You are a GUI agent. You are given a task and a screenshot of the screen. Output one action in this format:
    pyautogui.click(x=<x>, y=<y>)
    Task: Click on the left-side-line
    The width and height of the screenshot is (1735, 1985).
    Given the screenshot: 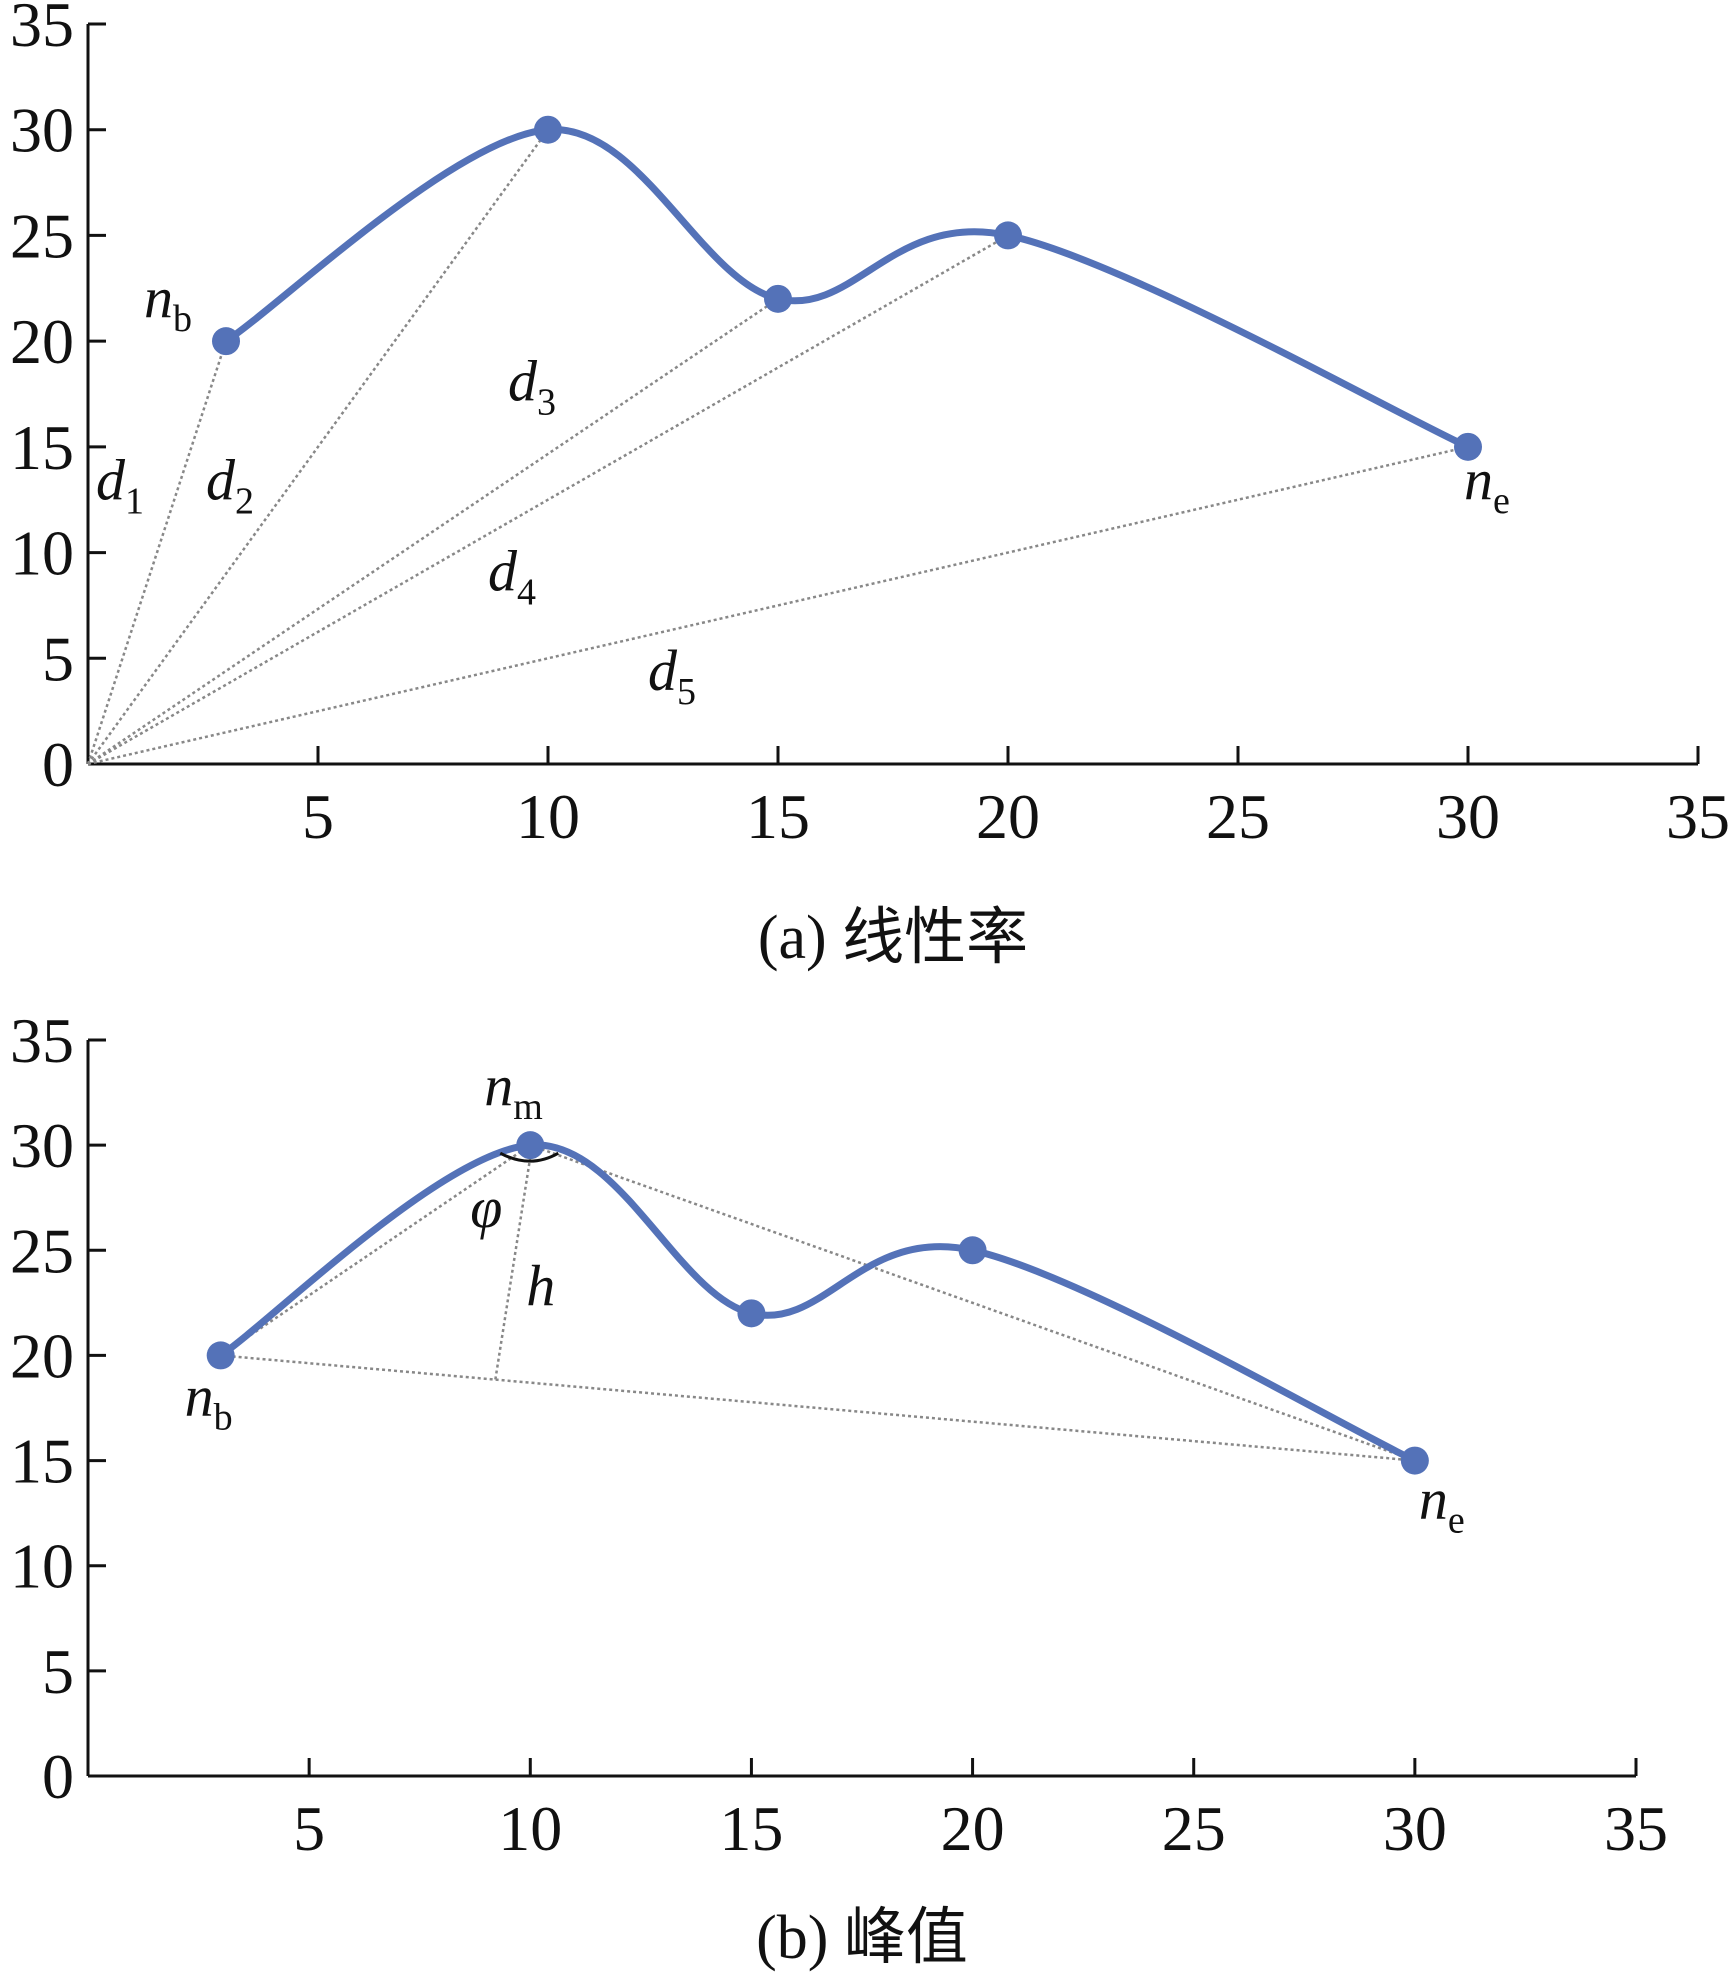 What is the action you would take?
    pyautogui.click(x=375, y=1250)
    